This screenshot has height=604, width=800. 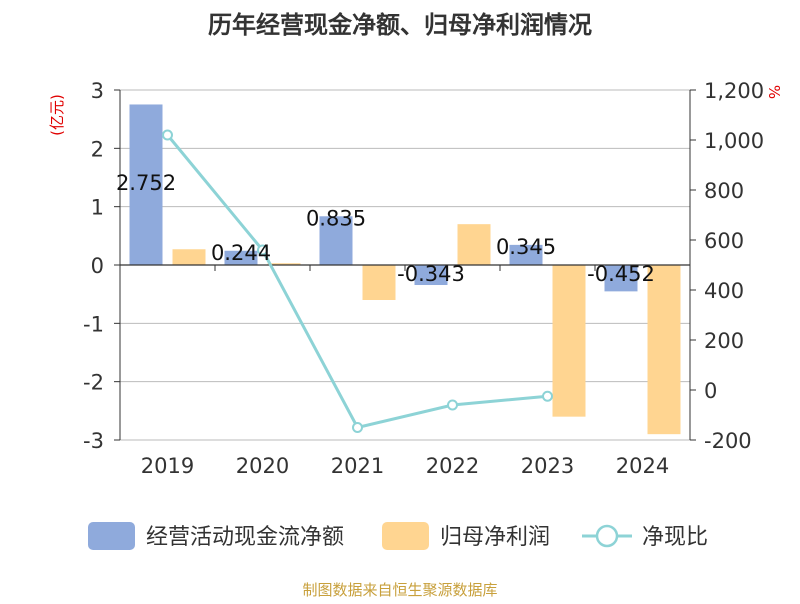 I want to click on right-tick-label: -200, so click(x=728, y=441).